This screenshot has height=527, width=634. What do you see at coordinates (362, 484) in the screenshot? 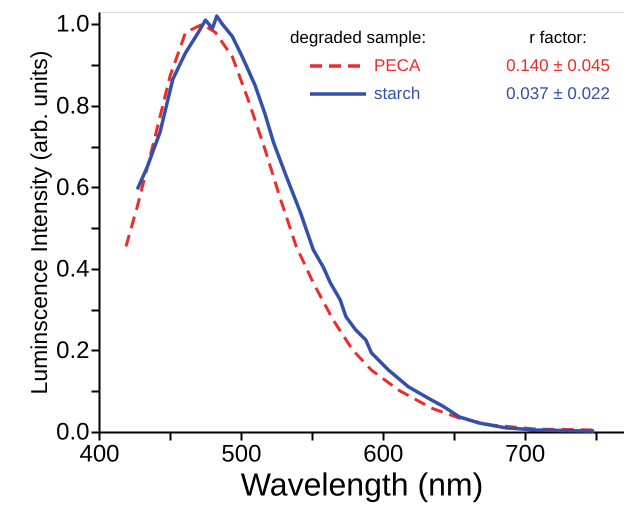
I see `x-axis-title: Wavelength (nm)` at bounding box center [362, 484].